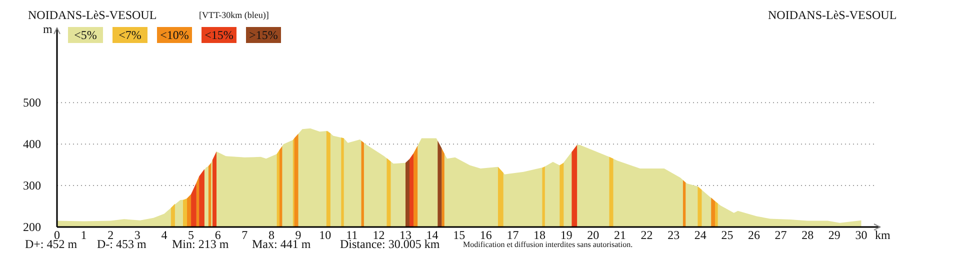 Image resolution: width=967 pixels, height=274 pixels. I want to click on x-tick-label: 20, so click(593, 235).